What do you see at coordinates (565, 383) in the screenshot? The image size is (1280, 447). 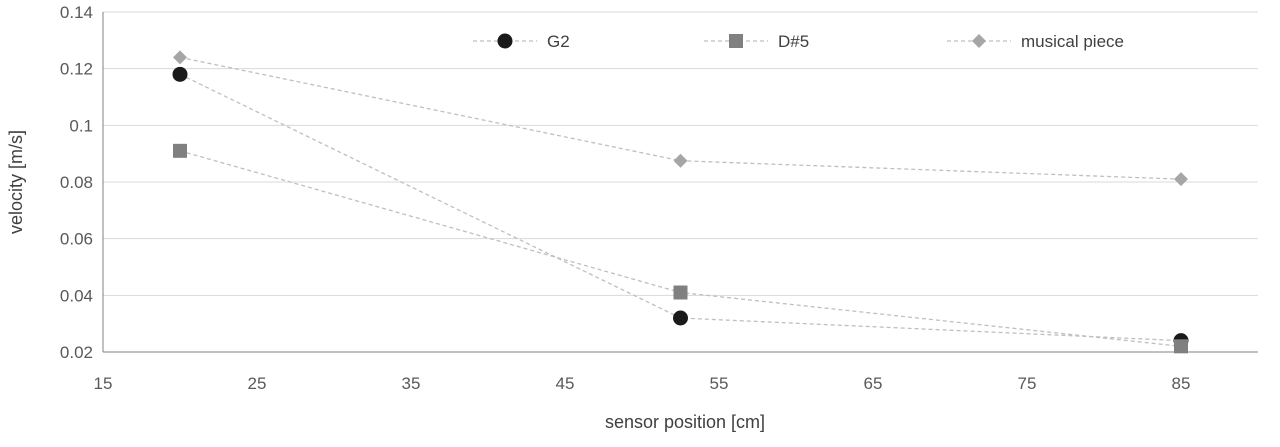 I see `x-tick-label: 45` at bounding box center [565, 383].